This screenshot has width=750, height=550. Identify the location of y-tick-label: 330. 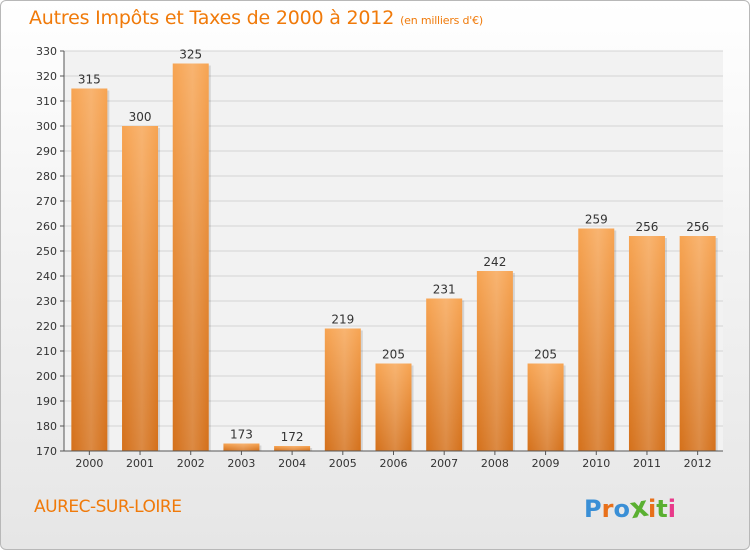
(46, 51).